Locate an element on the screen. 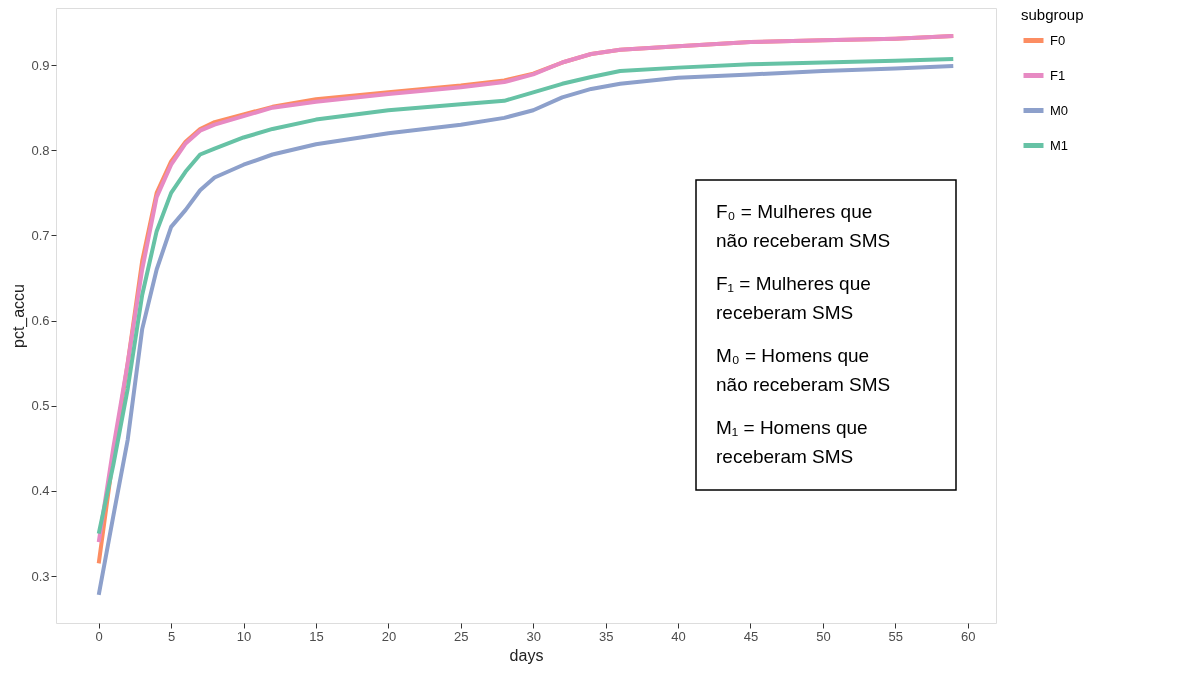 The height and width of the screenshot is (700, 1179). y-tick-label: 0.8 is located at coordinates (40, 150).